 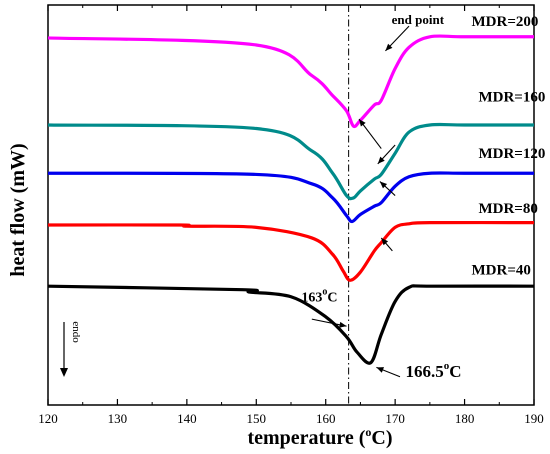 What do you see at coordinates (434, 370) in the screenshot?
I see `peak-166-5-annotation: 166.5oC` at bounding box center [434, 370].